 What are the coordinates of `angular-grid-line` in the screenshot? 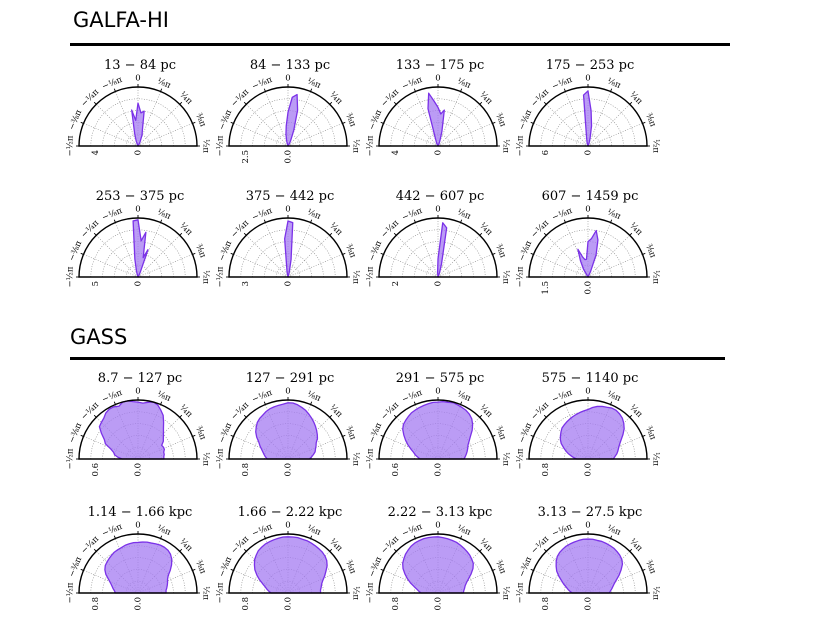 It's located at (608, 125).